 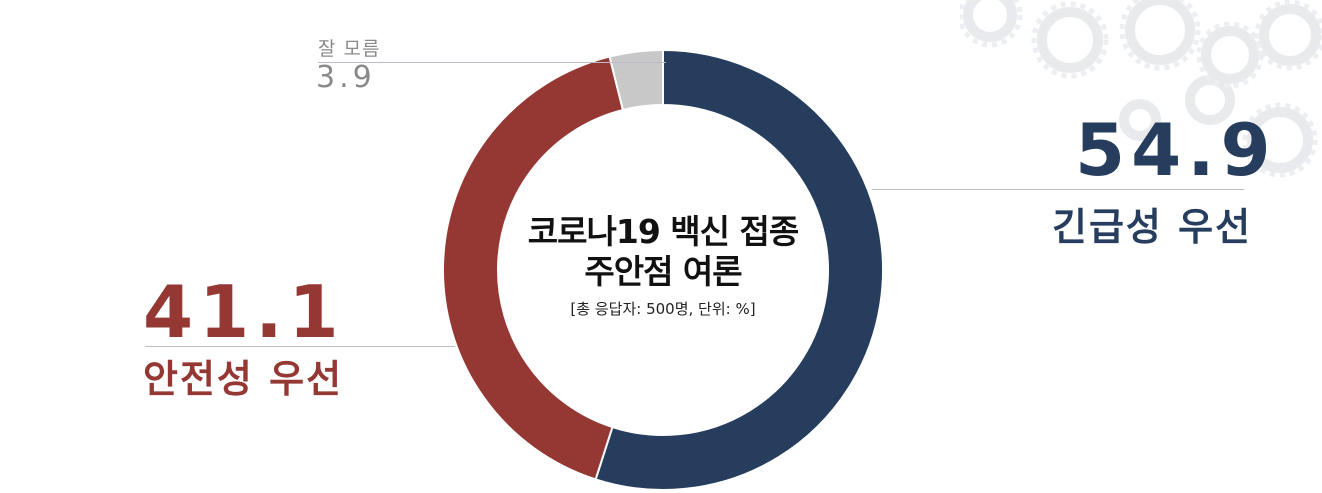 What do you see at coordinates (300, 346) in the screenshot?
I see `leader-line-safety` at bounding box center [300, 346].